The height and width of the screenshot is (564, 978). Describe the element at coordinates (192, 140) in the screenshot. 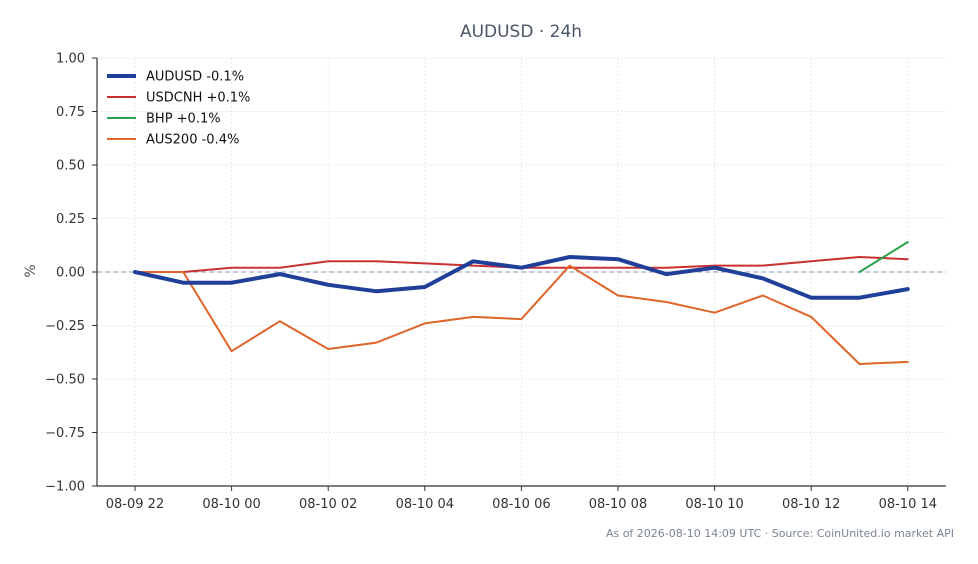

I see `legend-label-aus200: AUS200 -0.4%` at that location.